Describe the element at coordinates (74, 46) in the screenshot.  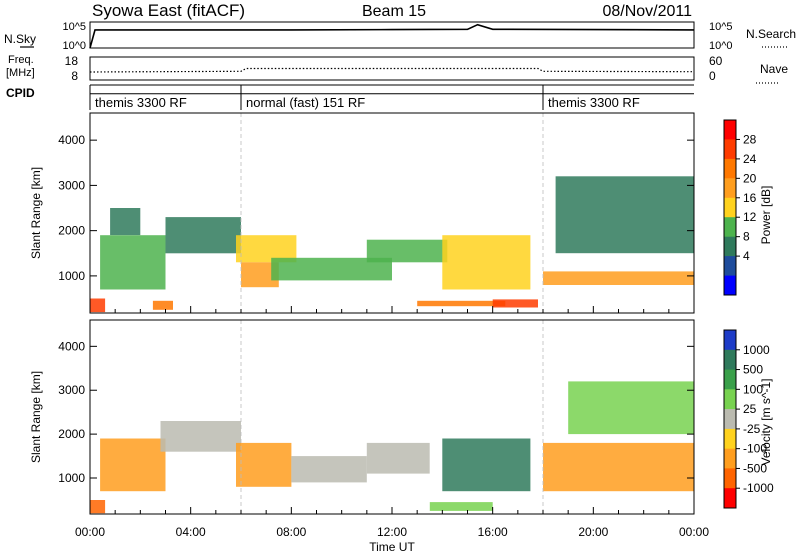
I see `noise-left-tick-bottom: 10^0` at that location.